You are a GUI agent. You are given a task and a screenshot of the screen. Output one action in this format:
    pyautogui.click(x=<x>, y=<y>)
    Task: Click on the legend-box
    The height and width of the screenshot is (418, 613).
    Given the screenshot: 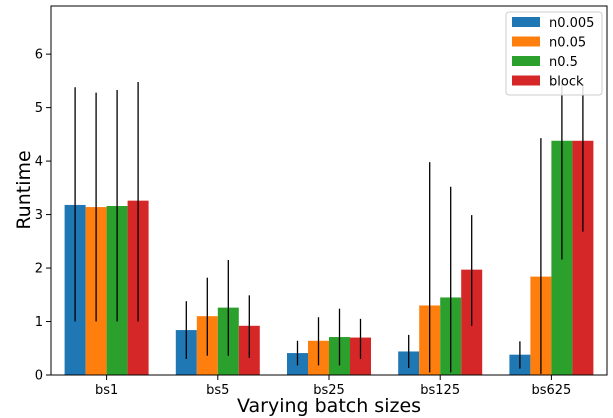 What is the action you would take?
    pyautogui.click(x=554, y=53)
    